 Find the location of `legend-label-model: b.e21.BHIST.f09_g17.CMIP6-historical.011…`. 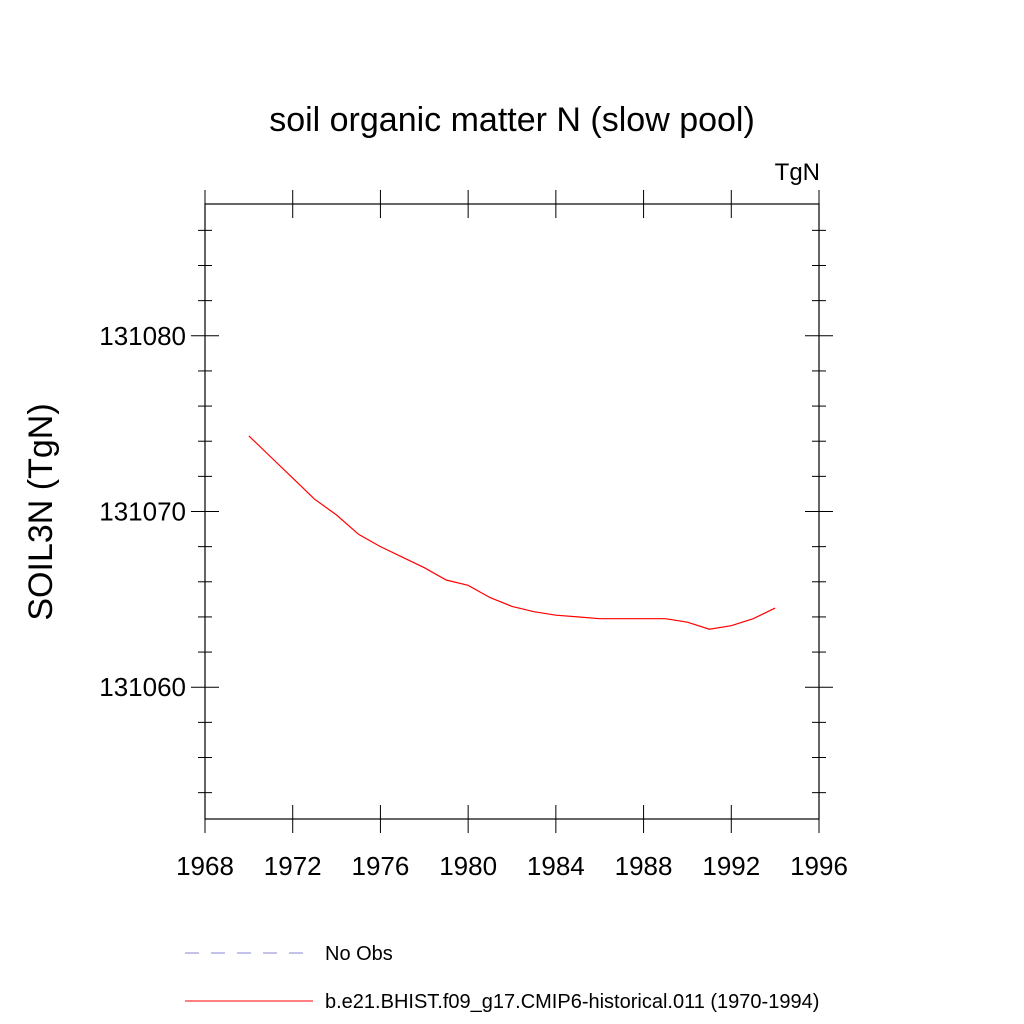

legend-label-model: b.e21.BHIST.f09_g17.CMIP6-historical.011… is located at coordinates (572, 1002).